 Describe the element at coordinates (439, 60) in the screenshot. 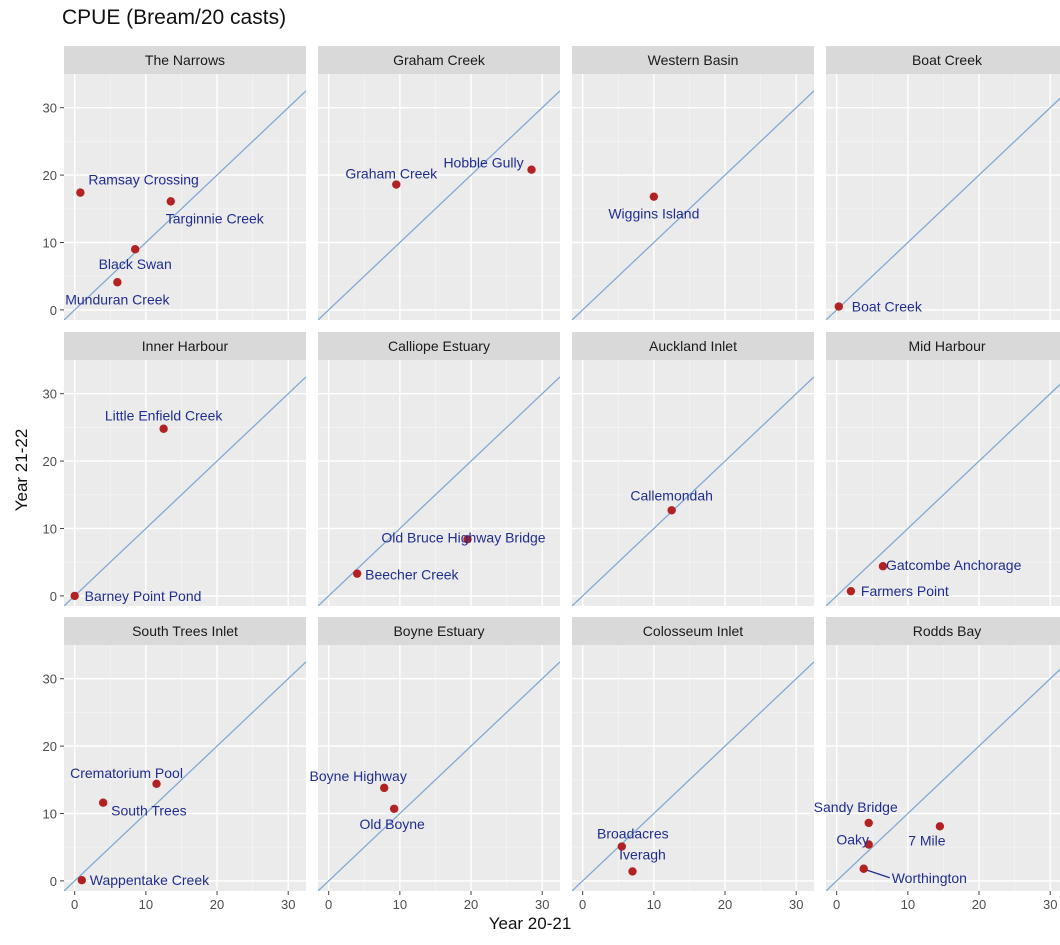

I see `facet-title: Graham Creek` at that location.